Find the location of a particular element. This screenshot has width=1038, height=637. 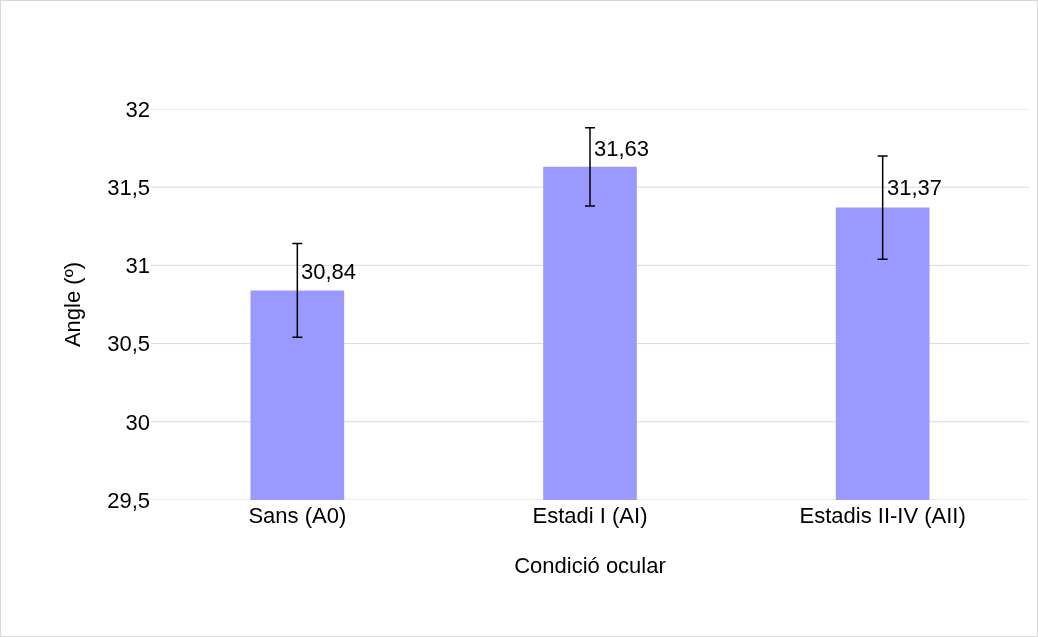

y-tick-label: 32 is located at coordinates (137, 109).